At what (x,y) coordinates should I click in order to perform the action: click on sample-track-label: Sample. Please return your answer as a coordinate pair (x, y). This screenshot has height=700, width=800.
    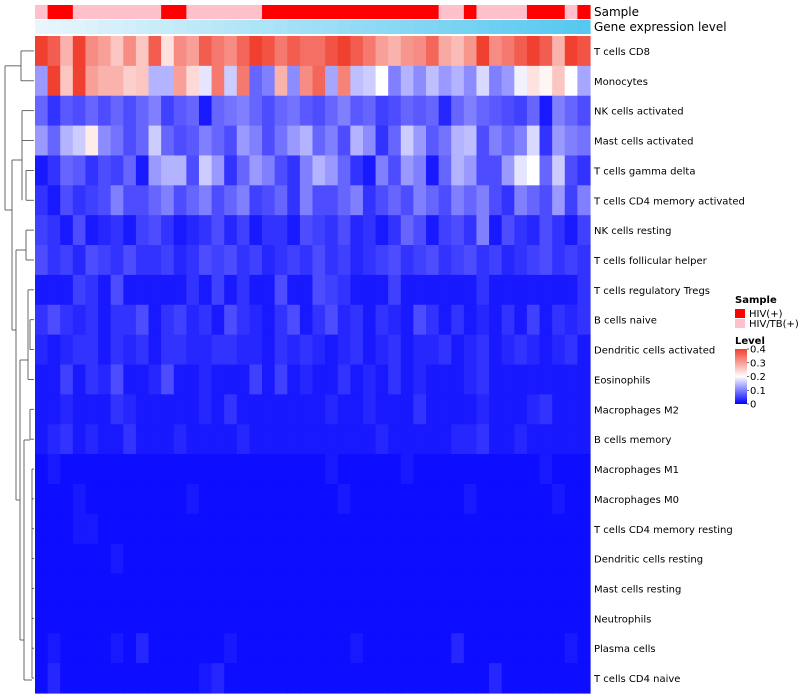
    Looking at the image, I should click on (616, 12).